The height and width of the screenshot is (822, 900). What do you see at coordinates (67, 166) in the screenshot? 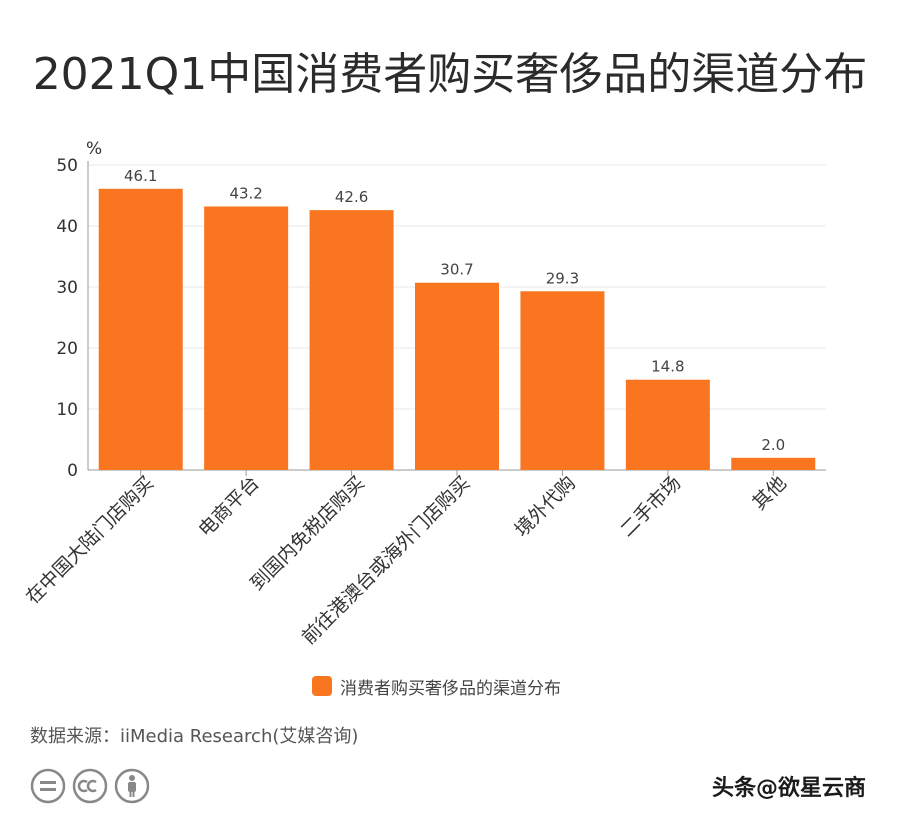
I see `y-tick-label: 50` at bounding box center [67, 166].